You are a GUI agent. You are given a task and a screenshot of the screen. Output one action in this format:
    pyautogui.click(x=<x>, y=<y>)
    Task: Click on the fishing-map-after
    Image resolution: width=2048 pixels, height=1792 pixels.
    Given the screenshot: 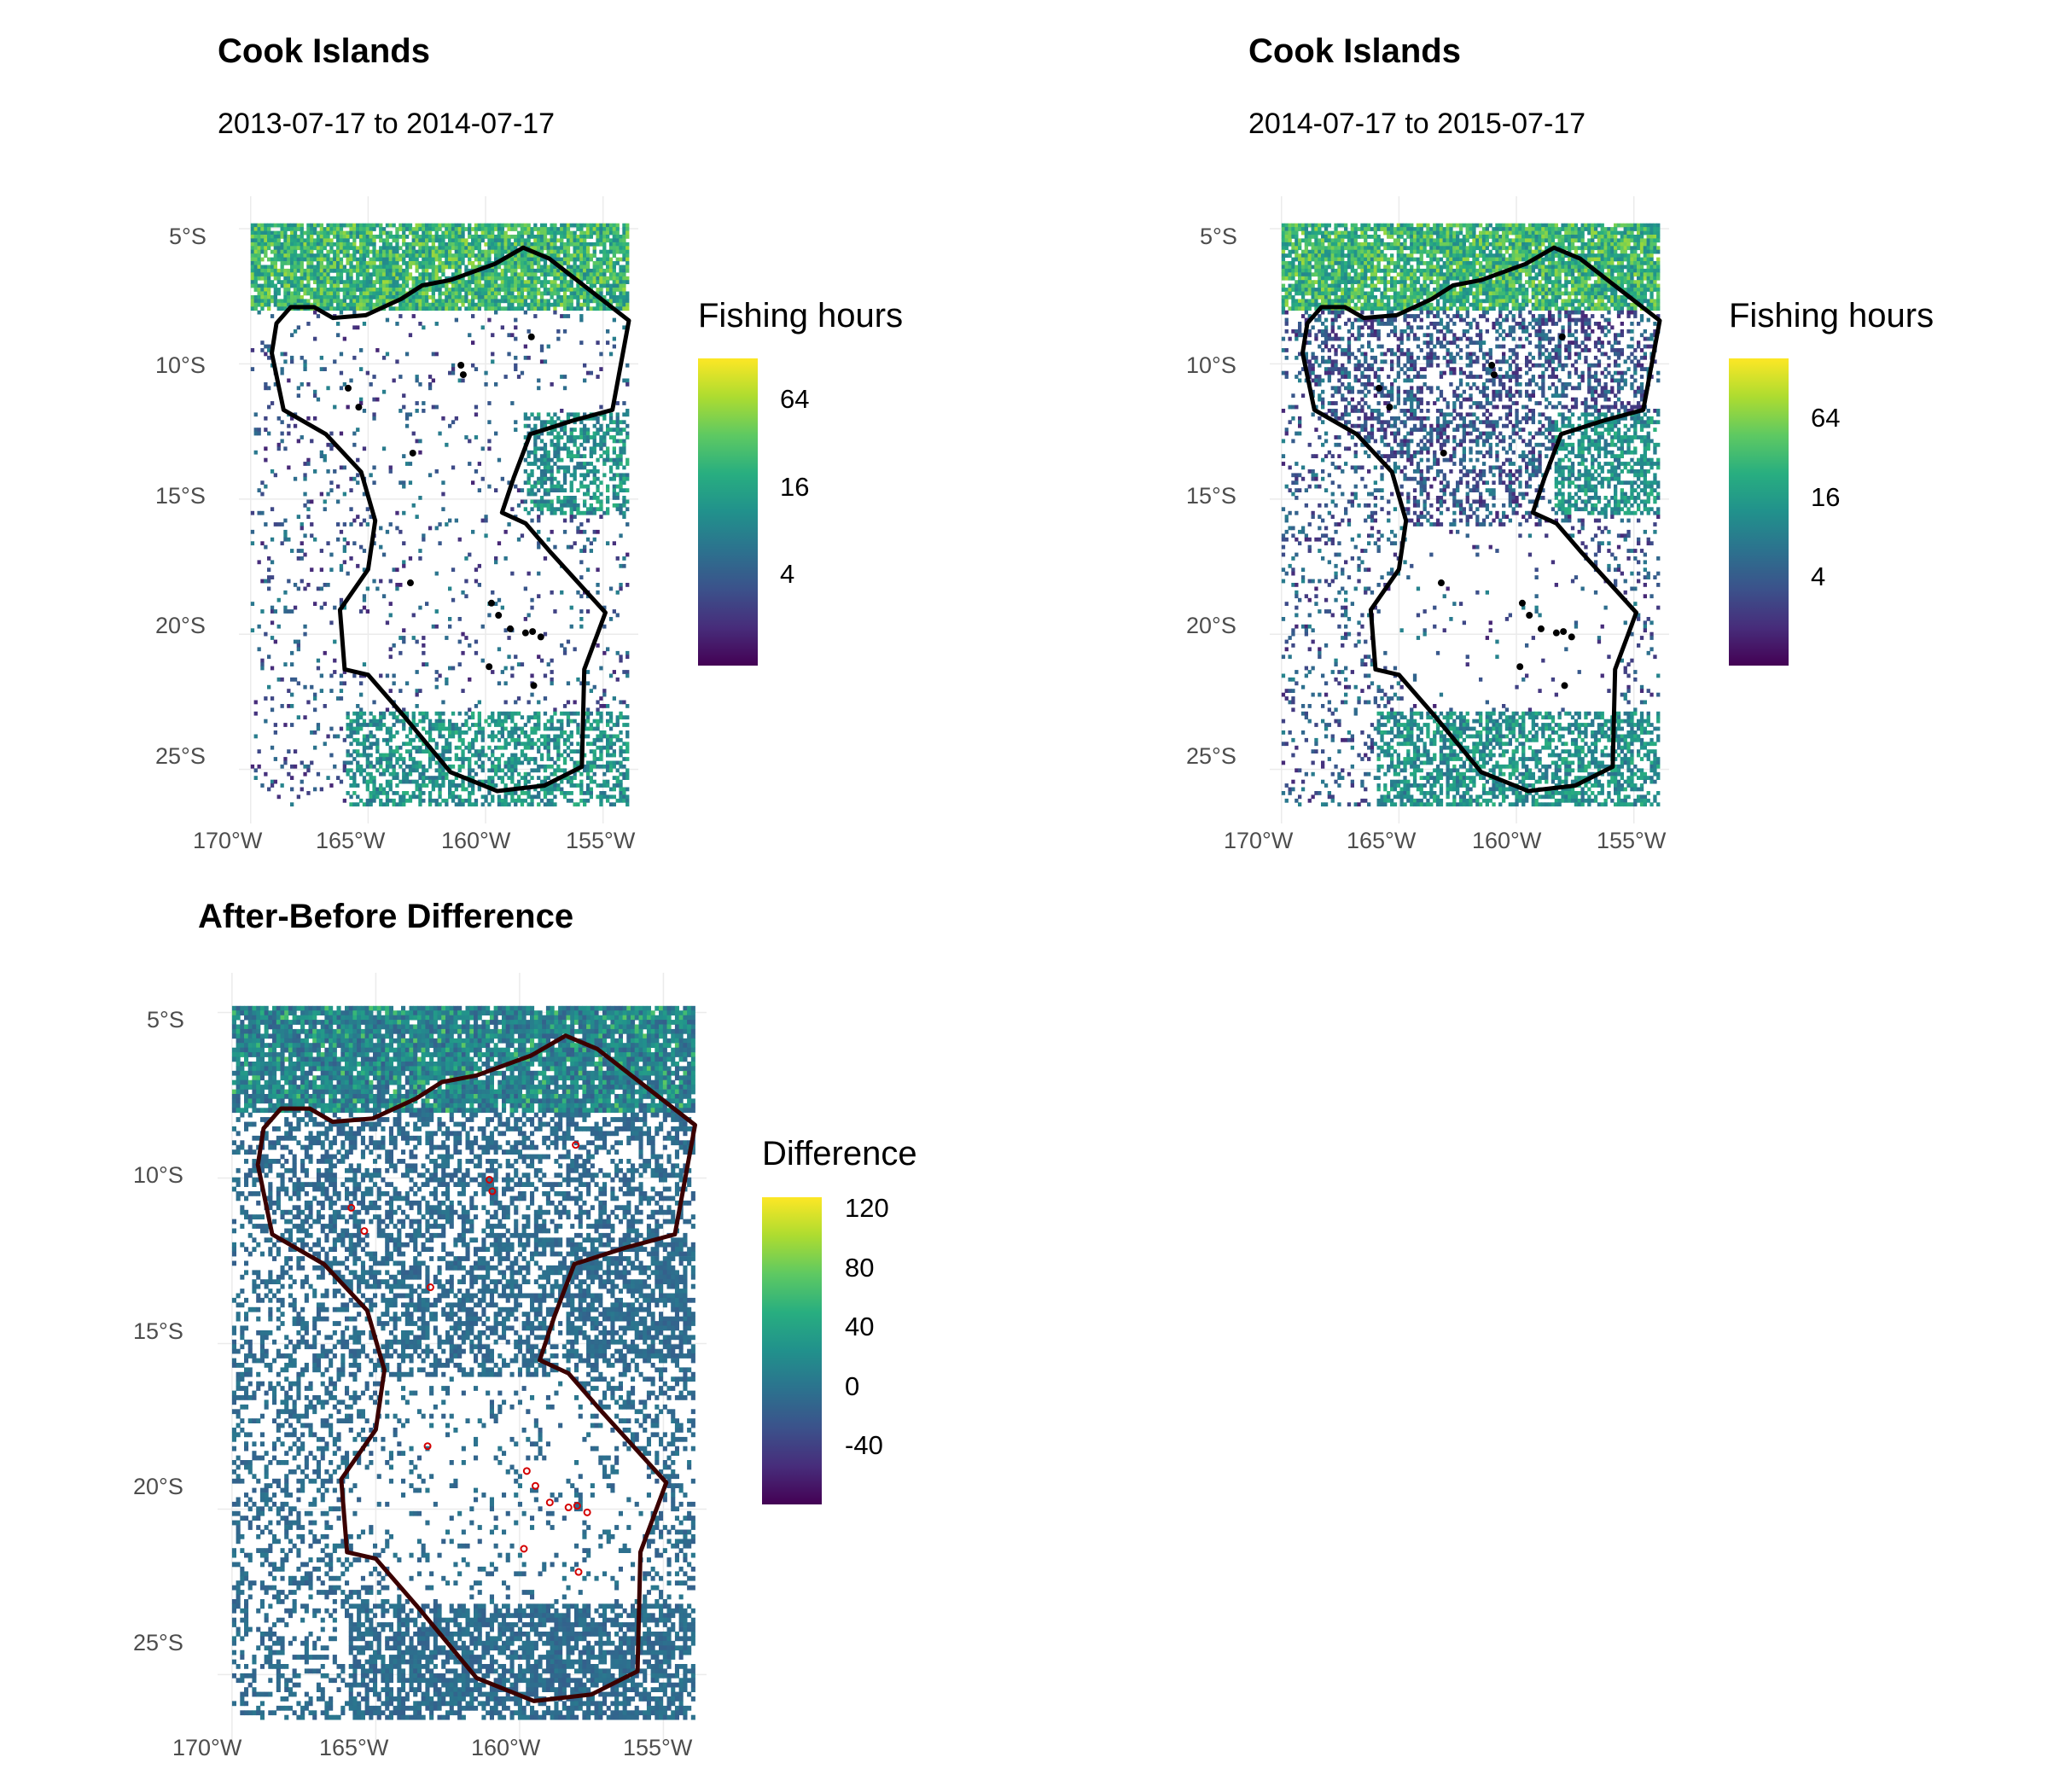 What is the action you would take?
    pyautogui.click(x=1529, y=510)
    